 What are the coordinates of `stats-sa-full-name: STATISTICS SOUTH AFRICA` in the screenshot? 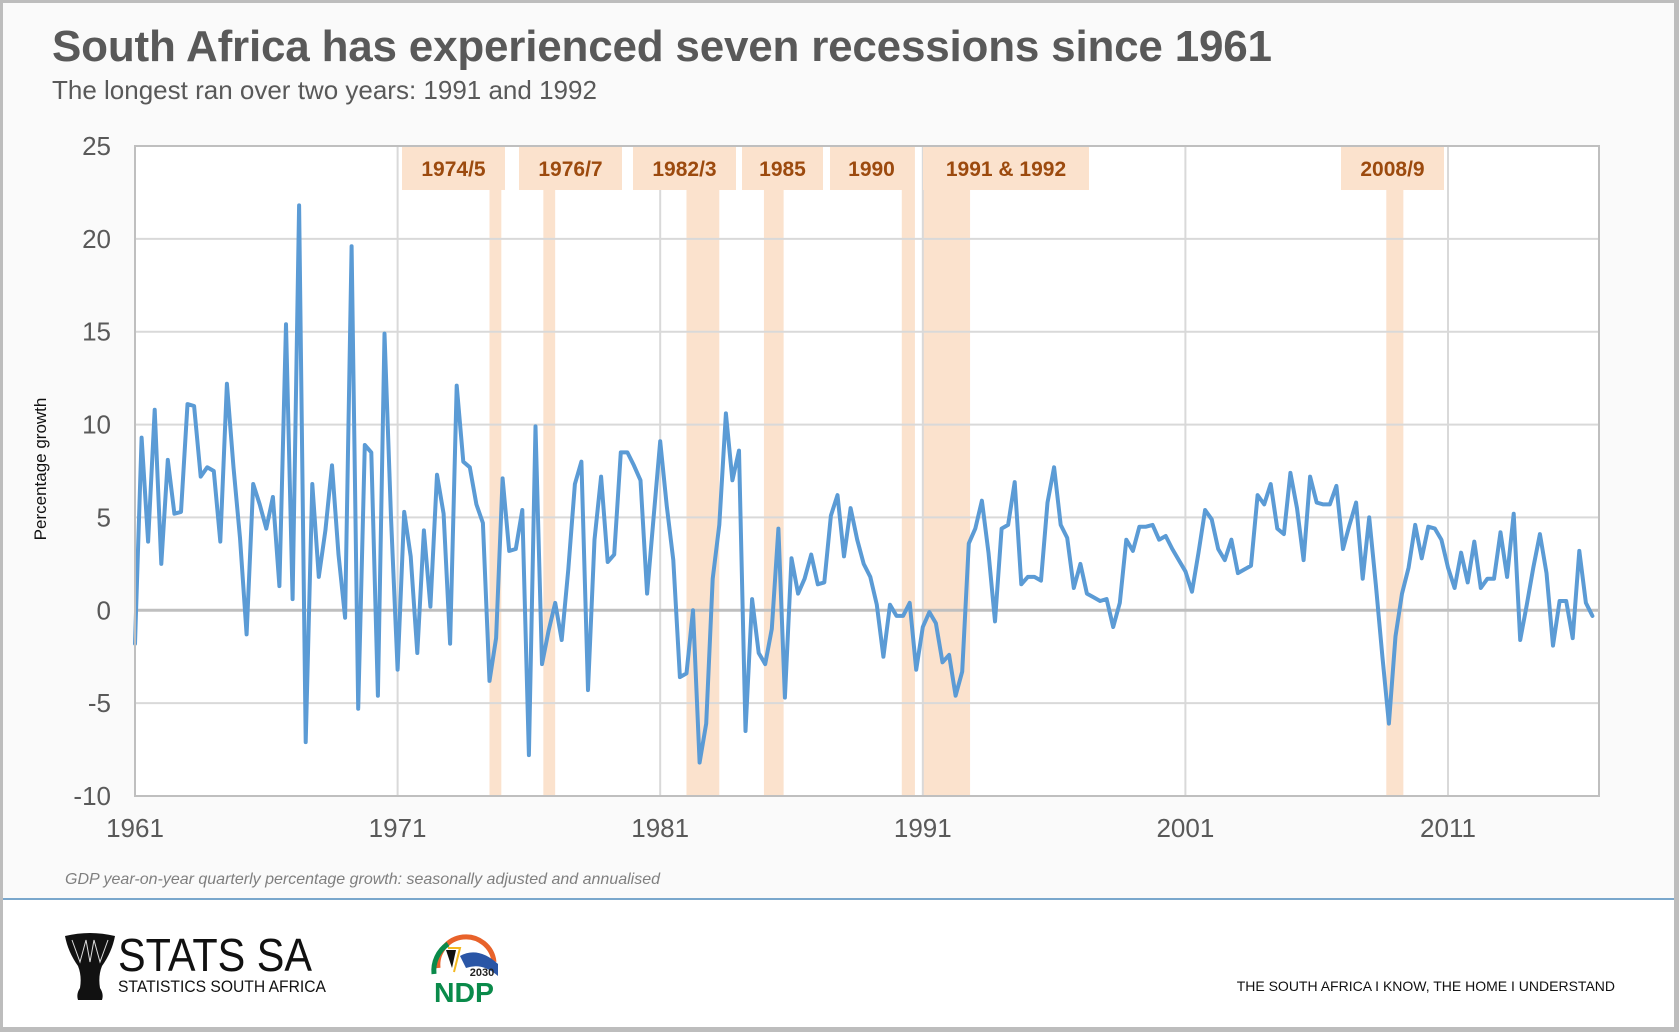 It's located at (222, 986).